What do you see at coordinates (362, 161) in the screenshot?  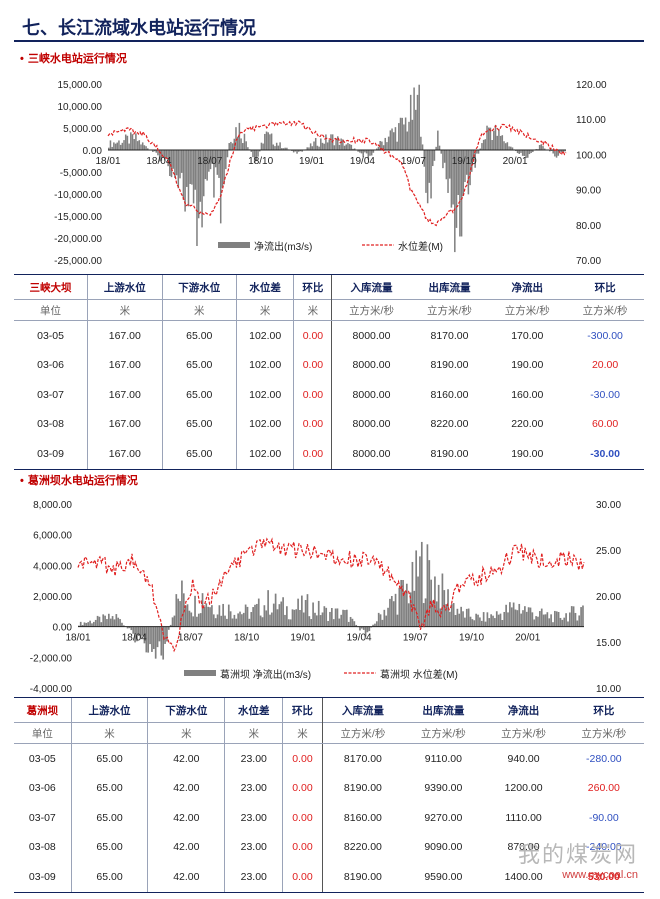 I see `x-tick-label: 19/04` at bounding box center [362, 161].